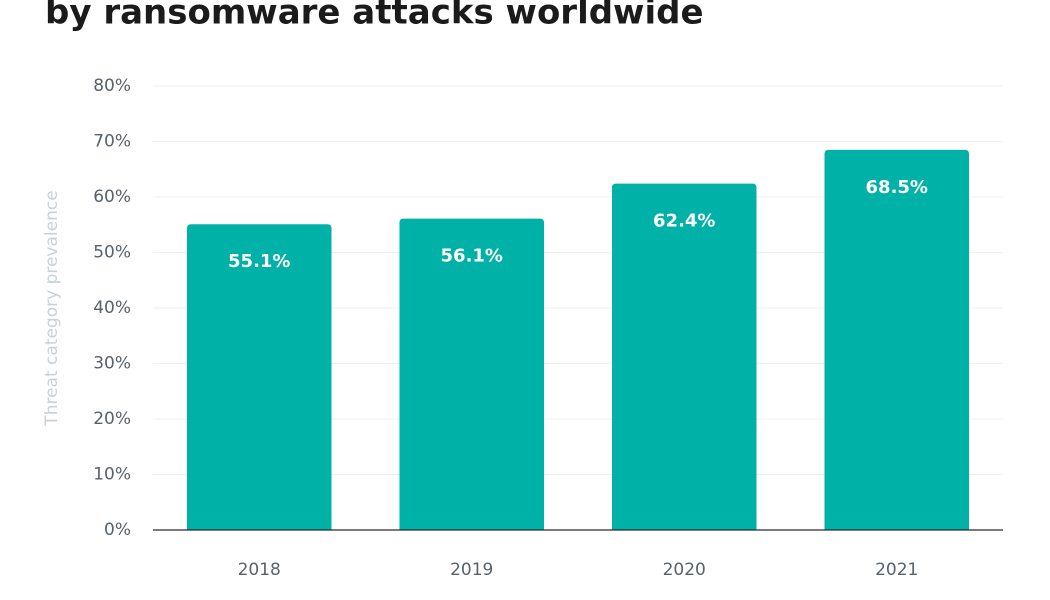  I want to click on y-tick-label: 0%, so click(117, 530).